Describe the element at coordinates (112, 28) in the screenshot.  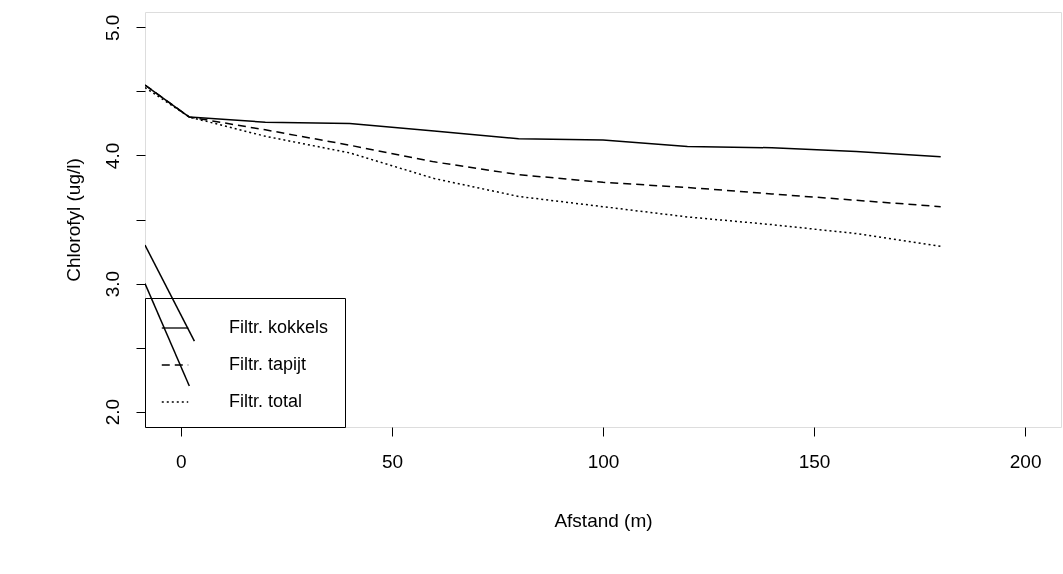
I see `y-tick-label: 5.0` at that location.